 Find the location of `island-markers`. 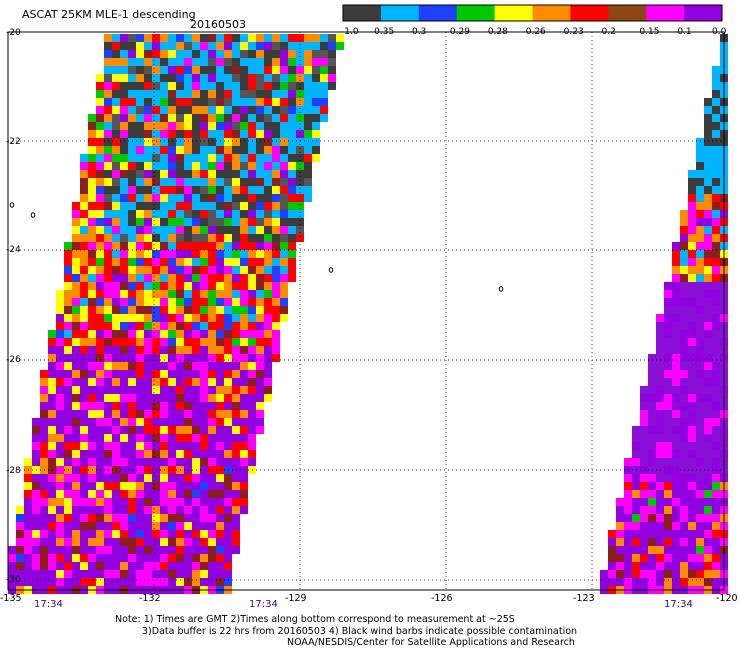

island-markers is located at coordinates (256, 247).